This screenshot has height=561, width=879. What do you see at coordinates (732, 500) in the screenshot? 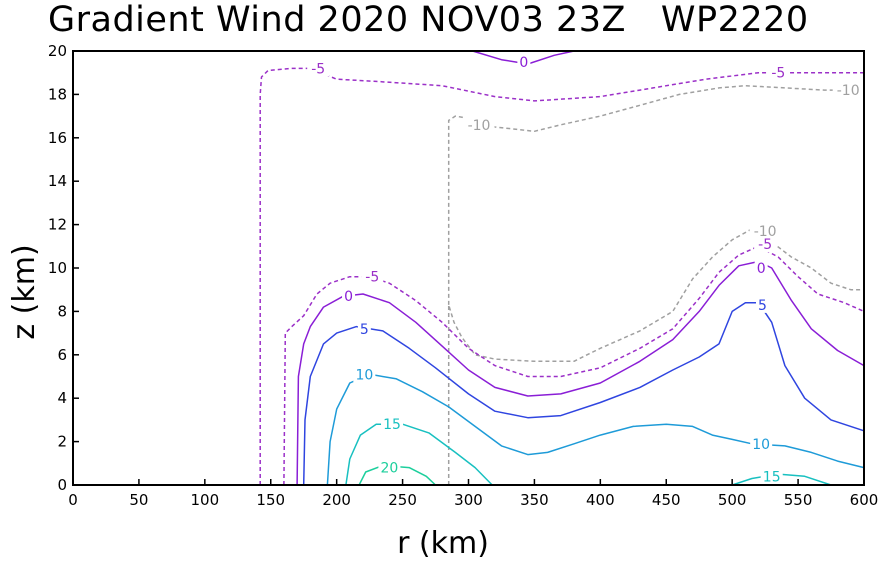
I see `x-tick-label: 500` at bounding box center [732, 500].